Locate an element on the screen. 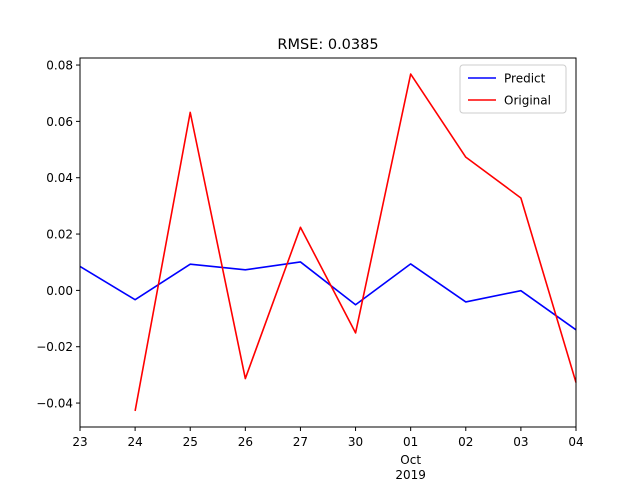 This screenshot has width=640, height=480. x-tick-label: 30 is located at coordinates (355, 442).